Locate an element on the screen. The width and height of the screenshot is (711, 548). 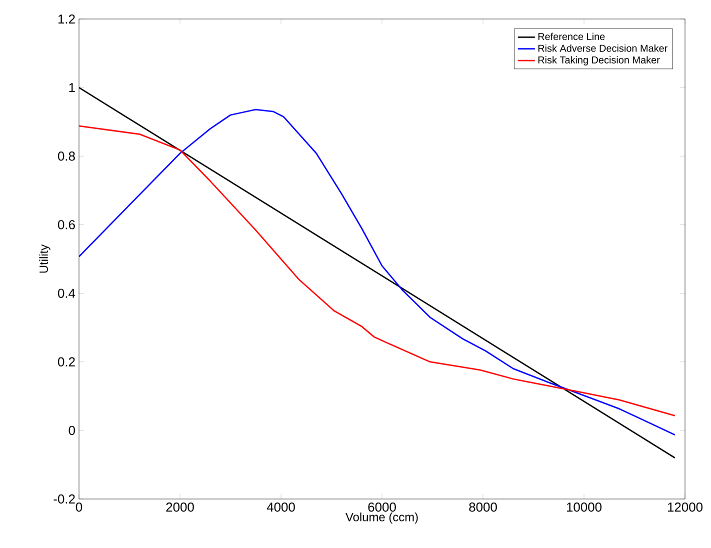
x-tick-label: 2000 is located at coordinates (180, 507).